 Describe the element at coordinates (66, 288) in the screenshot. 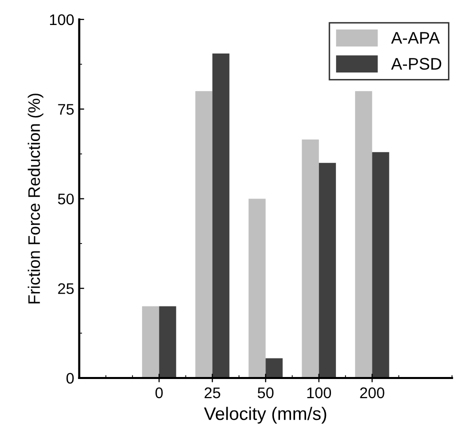

I see `y-tick-label: 25` at that location.